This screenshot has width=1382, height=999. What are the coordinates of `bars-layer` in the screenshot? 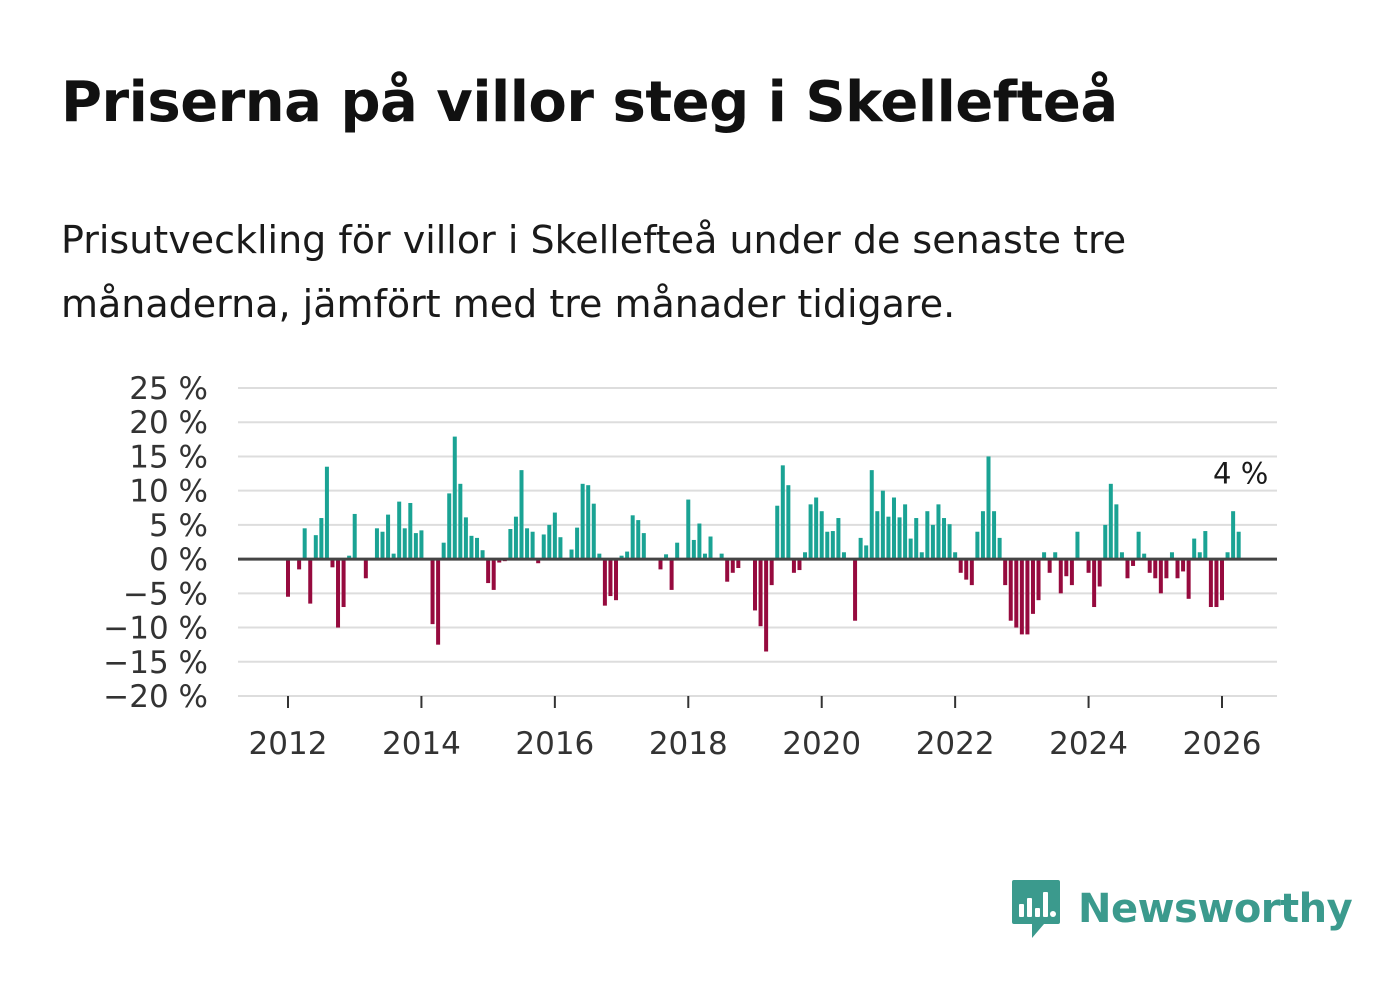 It's located at (763, 544).